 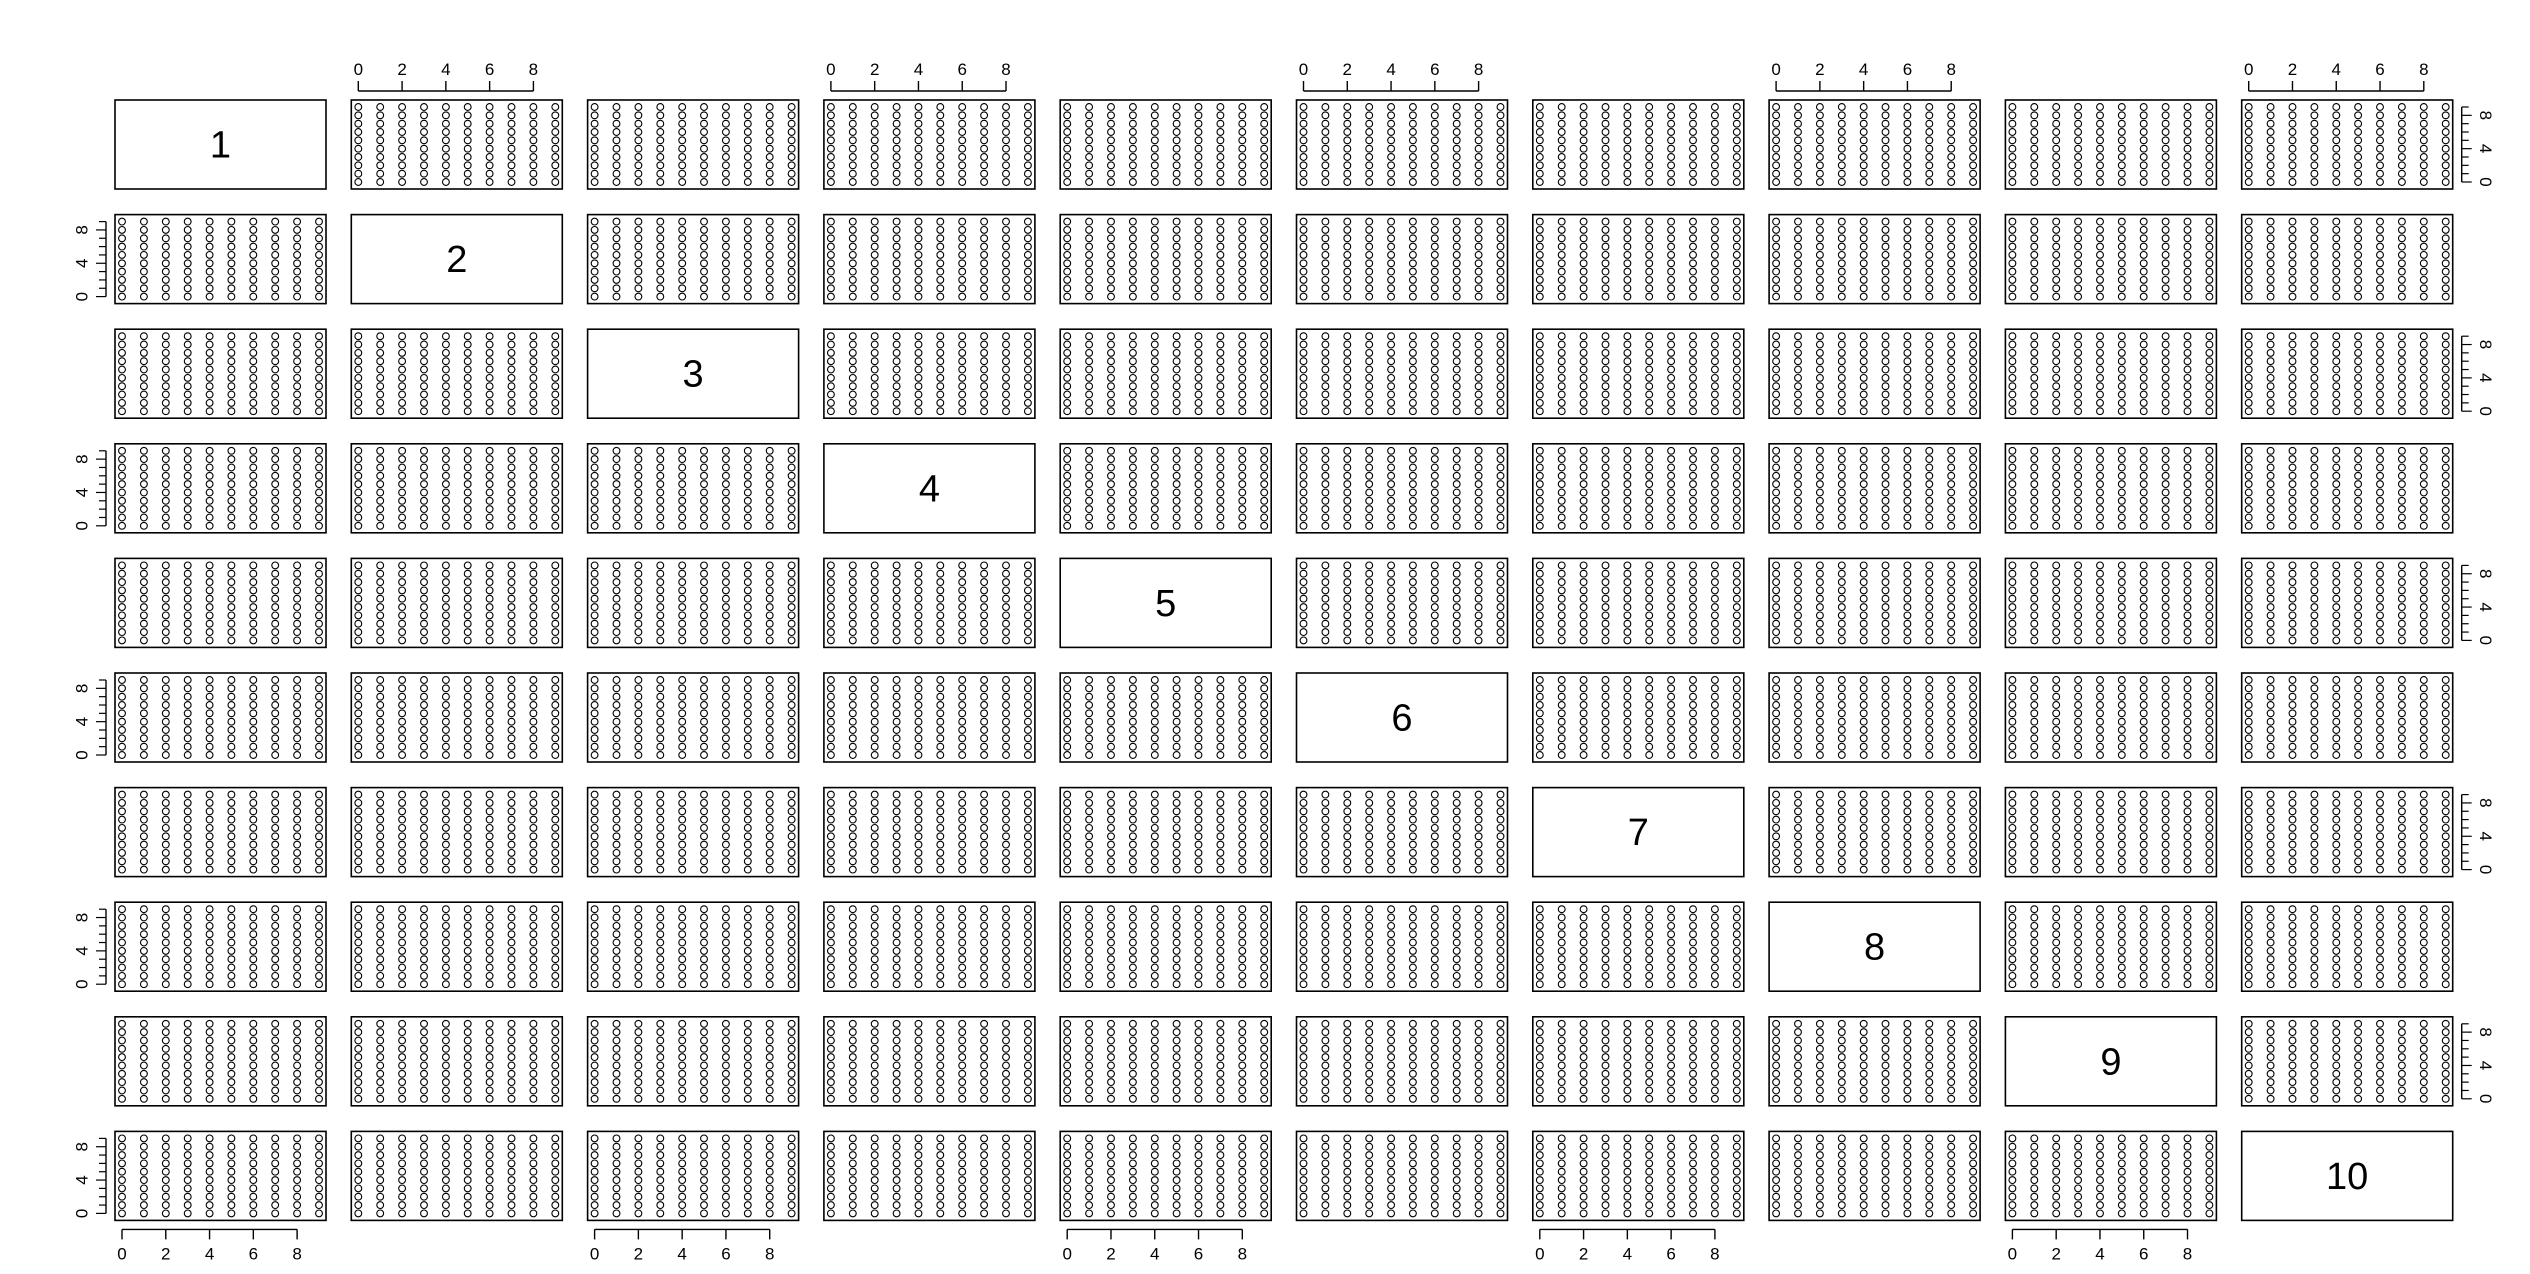 I want to click on variable-label: 4, so click(x=929, y=489).